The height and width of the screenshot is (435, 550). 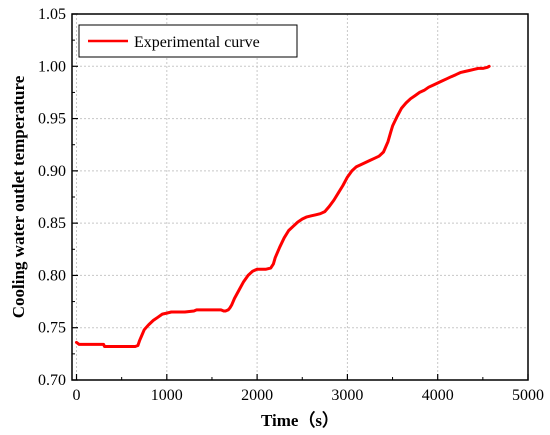 What do you see at coordinates (18, 196) in the screenshot?
I see `y-axis-title: Cooling water outlet temperature` at bounding box center [18, 196].